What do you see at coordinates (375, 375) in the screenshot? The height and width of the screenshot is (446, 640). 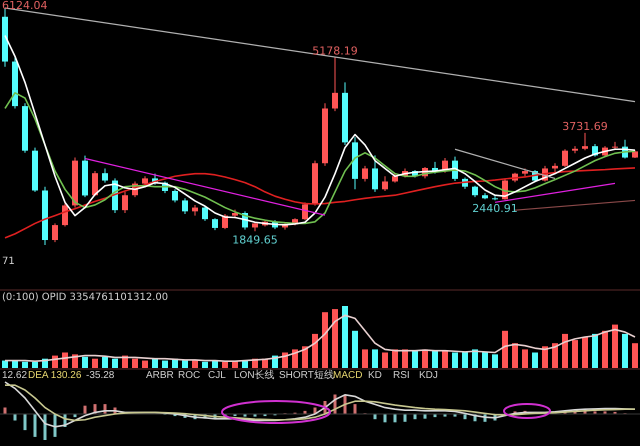 I see `text: KD` at bounding box center [375, 375].